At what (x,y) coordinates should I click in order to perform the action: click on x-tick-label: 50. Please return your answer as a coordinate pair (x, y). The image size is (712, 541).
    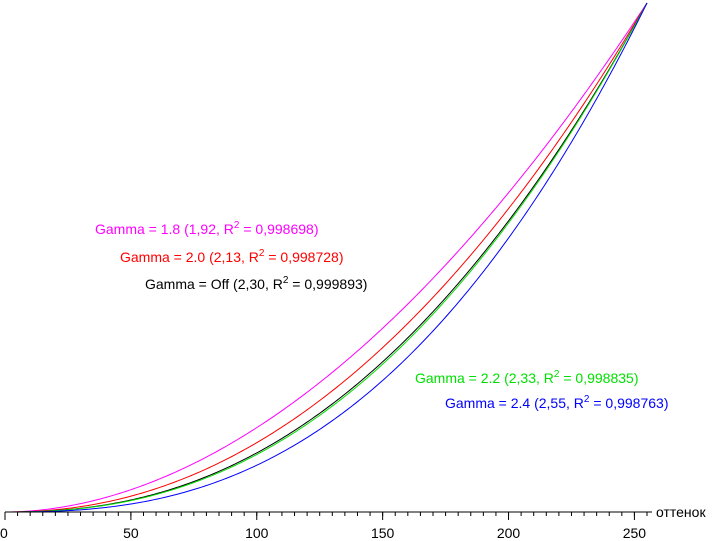
    Looking at the image, I should click on (131, 533).